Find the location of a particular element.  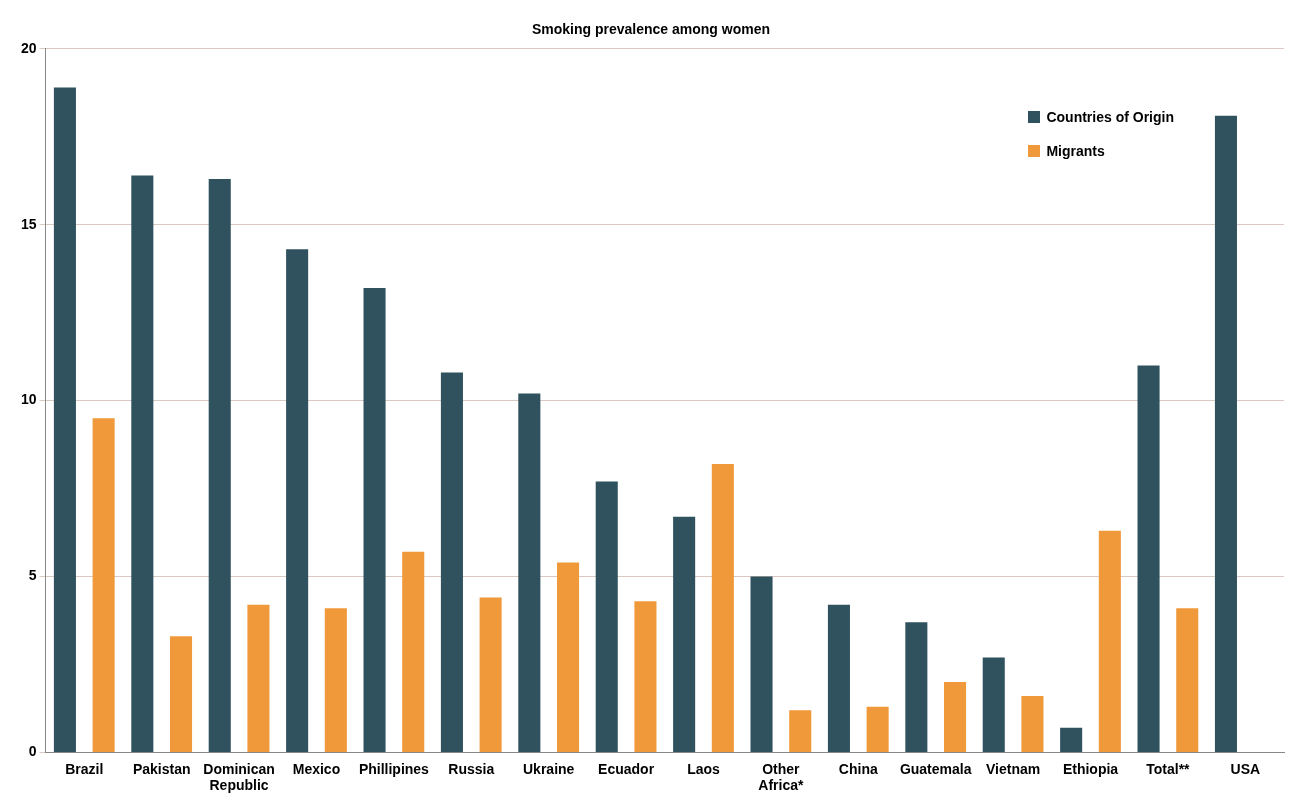

x-tick-label: Phillipines is located at coordinates (394, 768).